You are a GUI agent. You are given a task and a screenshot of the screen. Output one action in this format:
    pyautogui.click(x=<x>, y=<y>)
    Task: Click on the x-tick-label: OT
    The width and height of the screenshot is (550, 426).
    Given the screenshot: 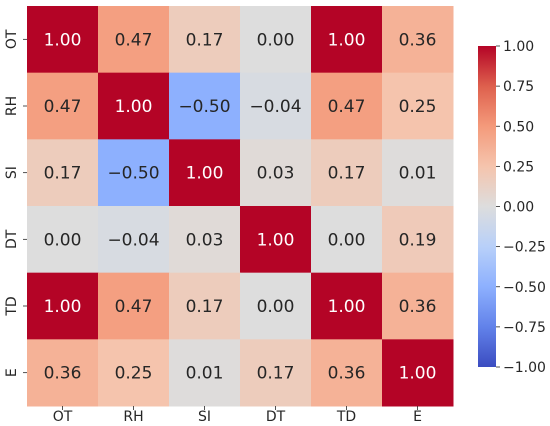 What is the action you would take?
    pyautogui.click(x=63, y=417)
    